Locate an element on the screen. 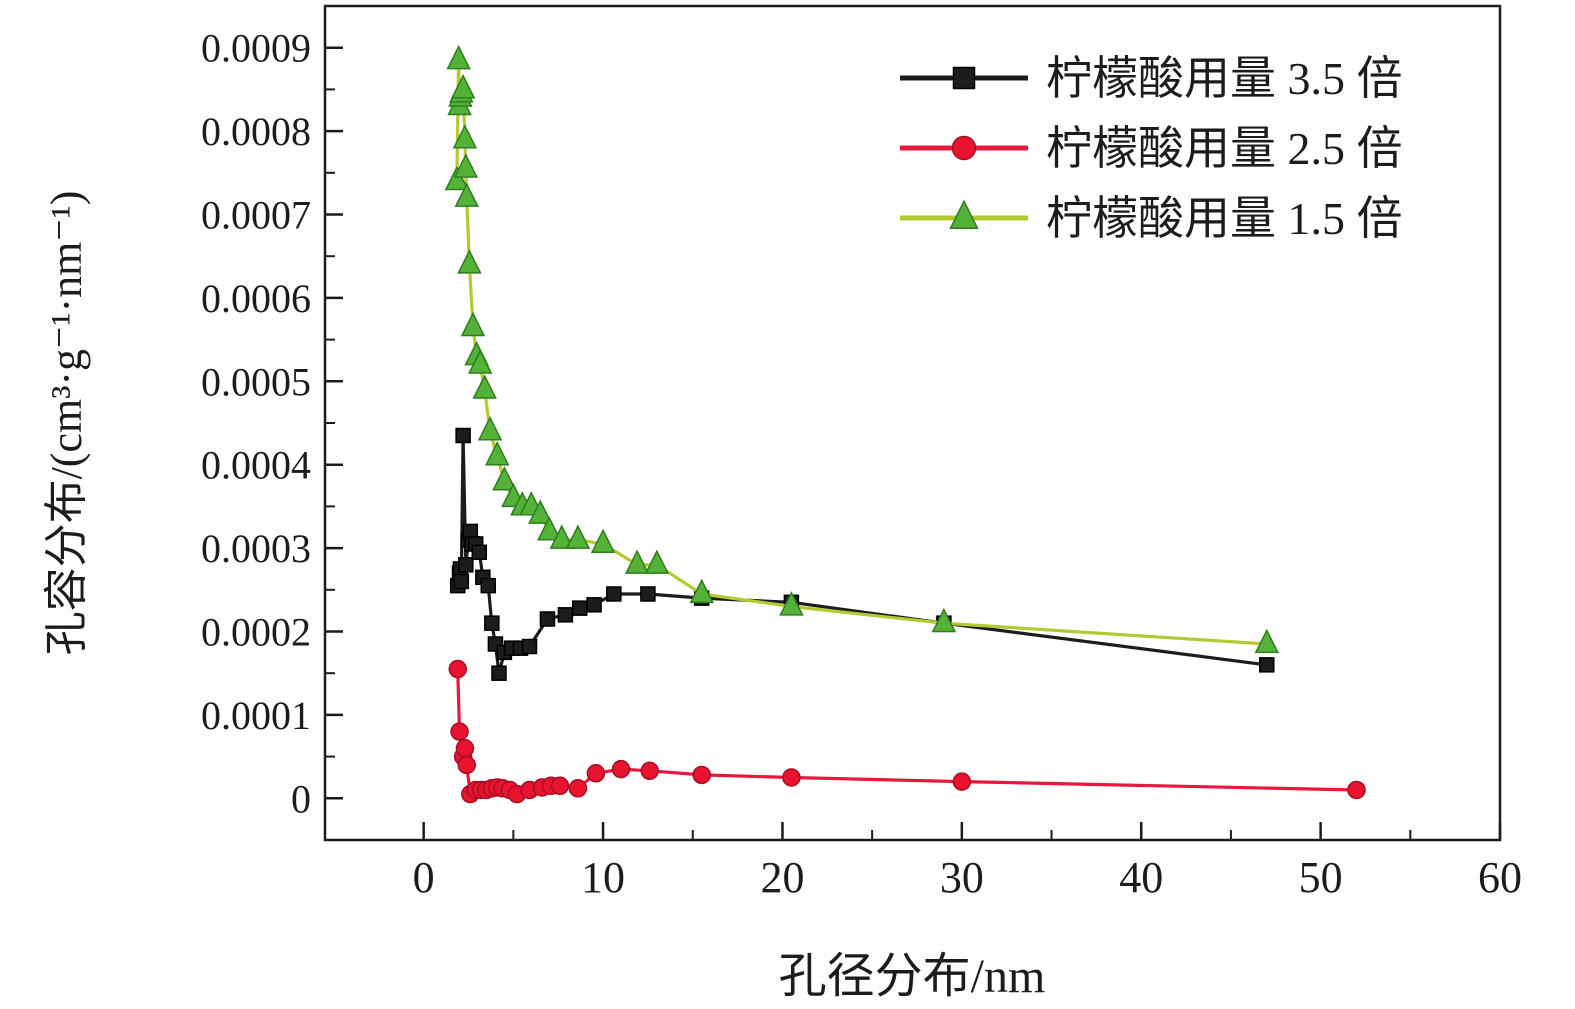 The image size is (1575, 1009). x-axis: 0 10 20 30 40 50 60 is located at coordinates (967, 862).